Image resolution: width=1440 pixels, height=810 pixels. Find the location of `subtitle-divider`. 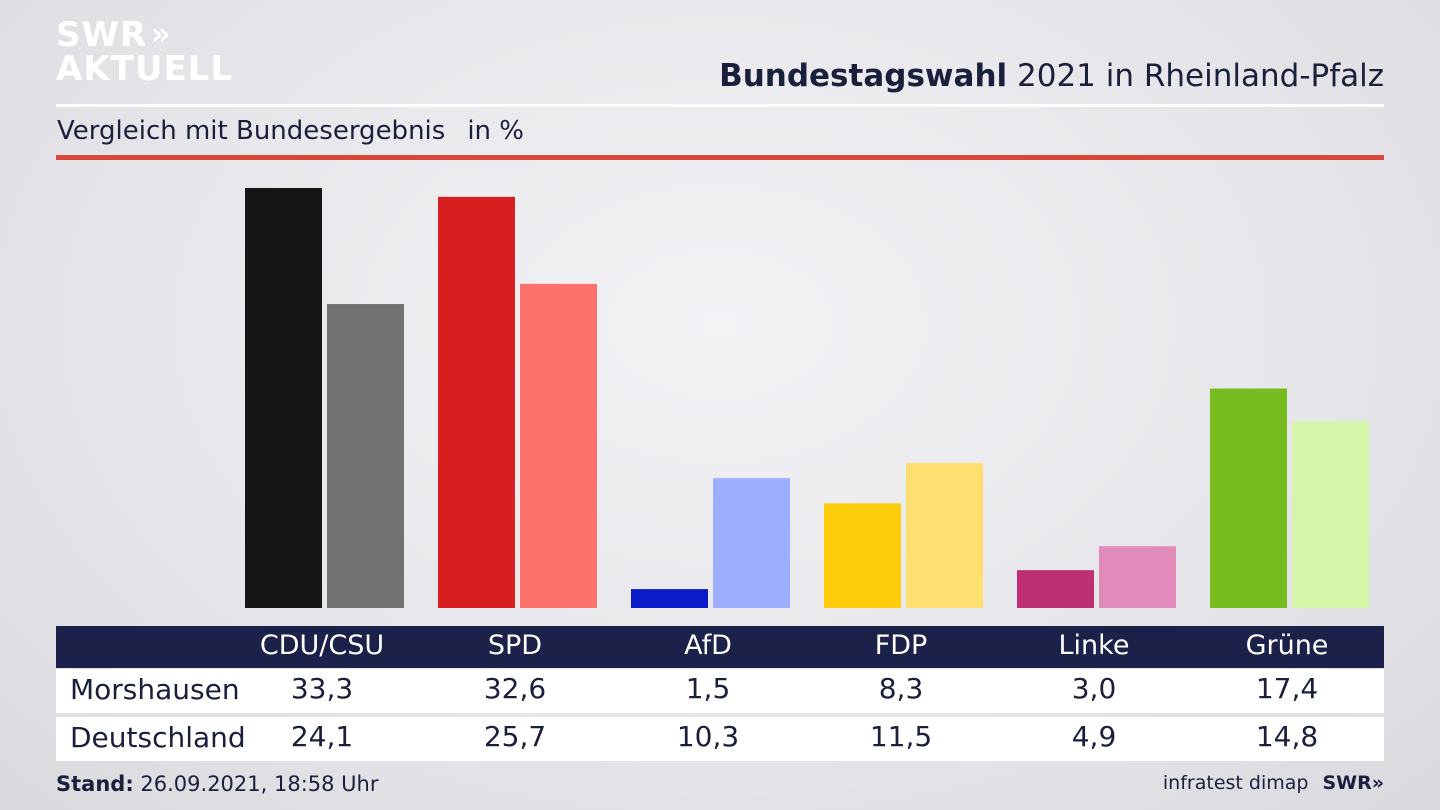

subtitle-divider is located at coordinates (720, 157).